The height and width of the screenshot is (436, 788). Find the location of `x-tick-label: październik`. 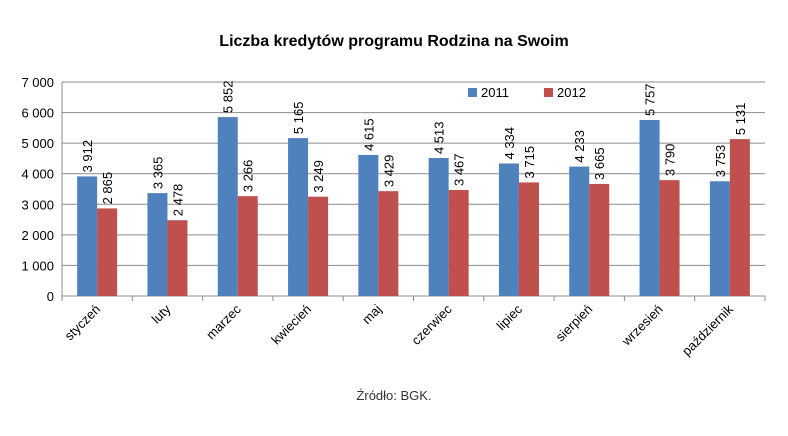

x-tick-label: październik is located at coordinates (707, 329).